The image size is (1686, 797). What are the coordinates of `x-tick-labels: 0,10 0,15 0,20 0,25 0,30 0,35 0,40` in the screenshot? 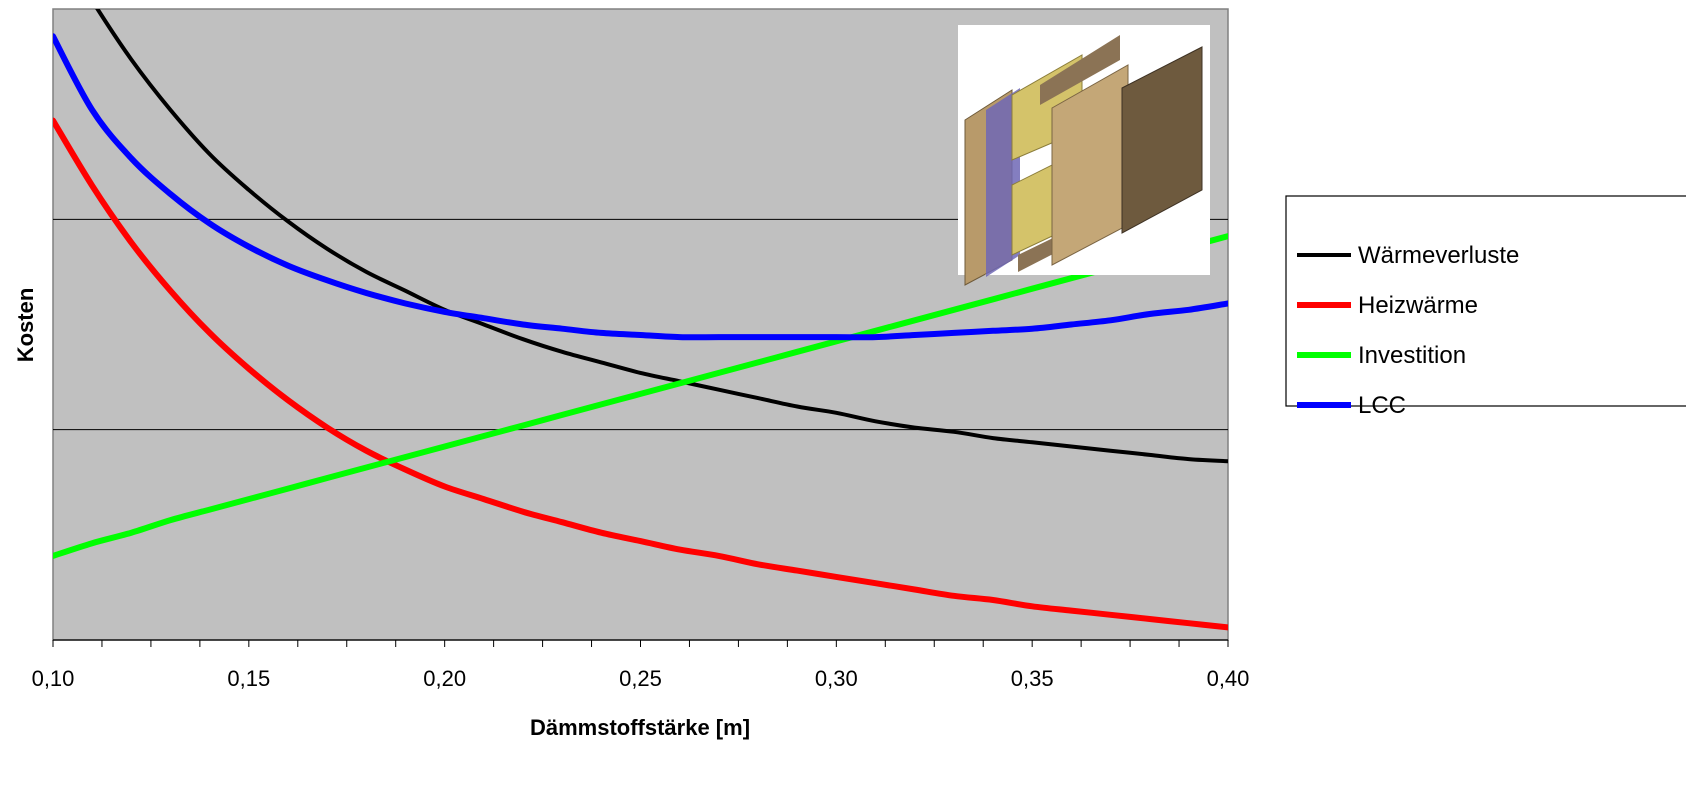 It's located at (641, 678).